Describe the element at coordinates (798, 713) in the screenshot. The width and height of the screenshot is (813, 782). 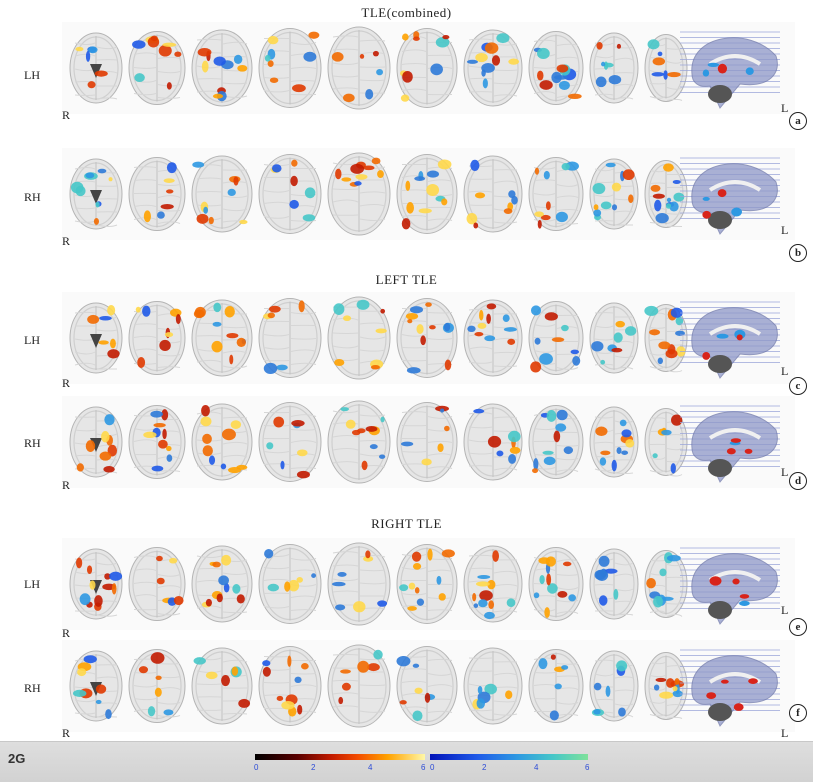
I see `panel-label-f: f` at that location.